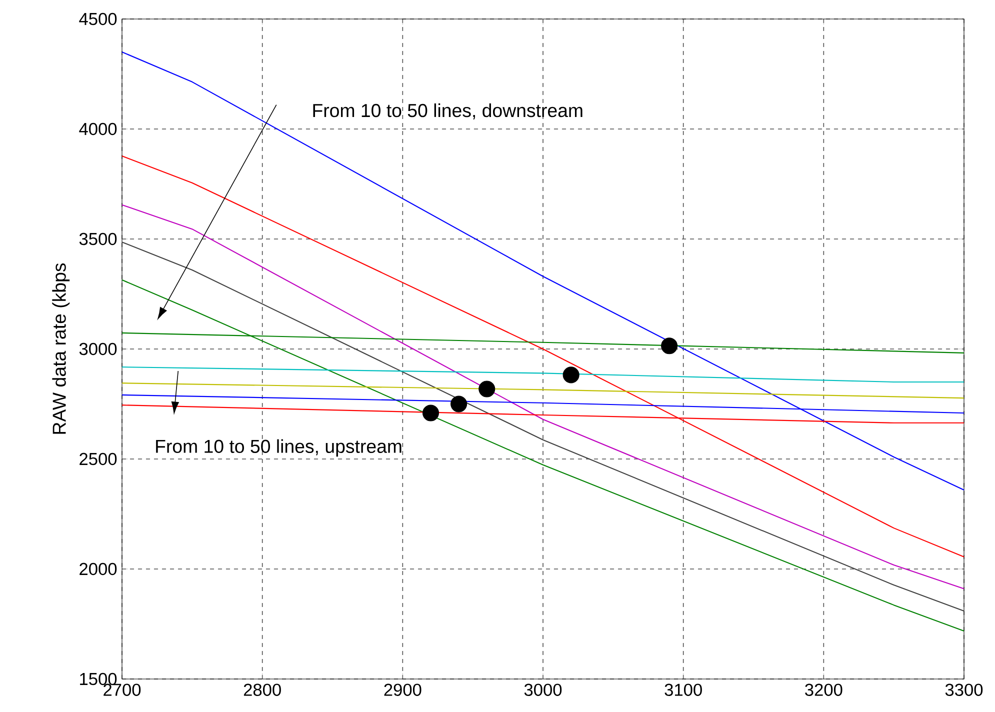  I want to click on x-tick-label: 2900, so click(403, 690).